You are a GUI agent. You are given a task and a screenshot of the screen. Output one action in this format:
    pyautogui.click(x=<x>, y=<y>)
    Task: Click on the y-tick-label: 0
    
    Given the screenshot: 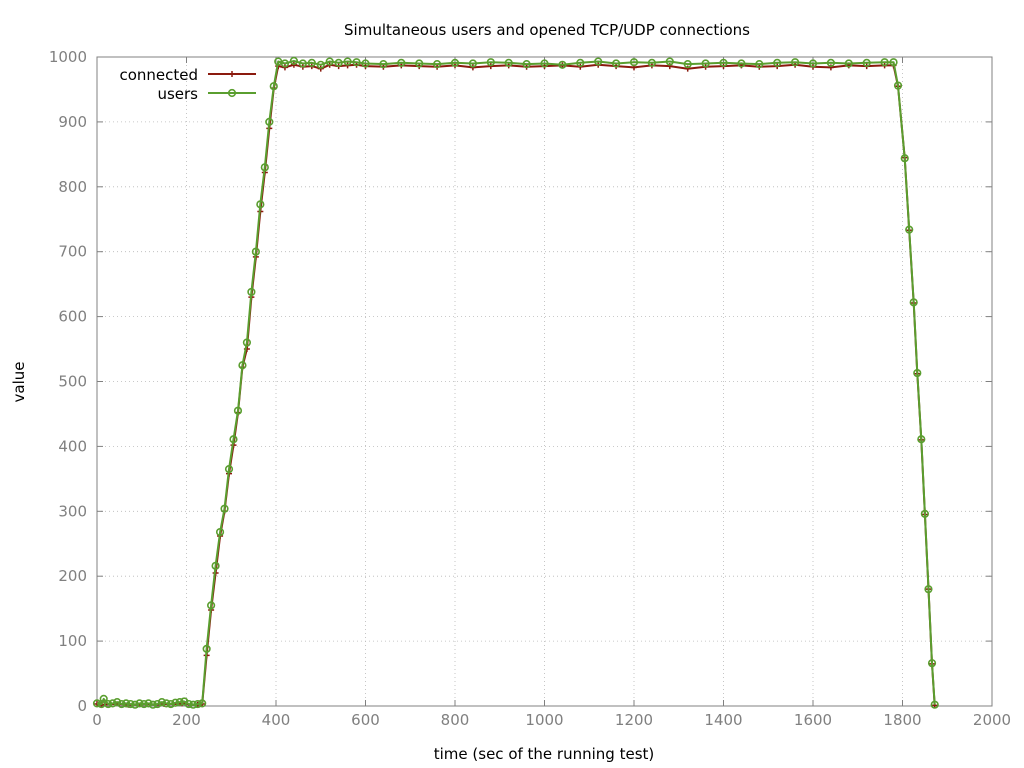 What is the action you would take?
    pyautogui.click(x=82, y=706)
    